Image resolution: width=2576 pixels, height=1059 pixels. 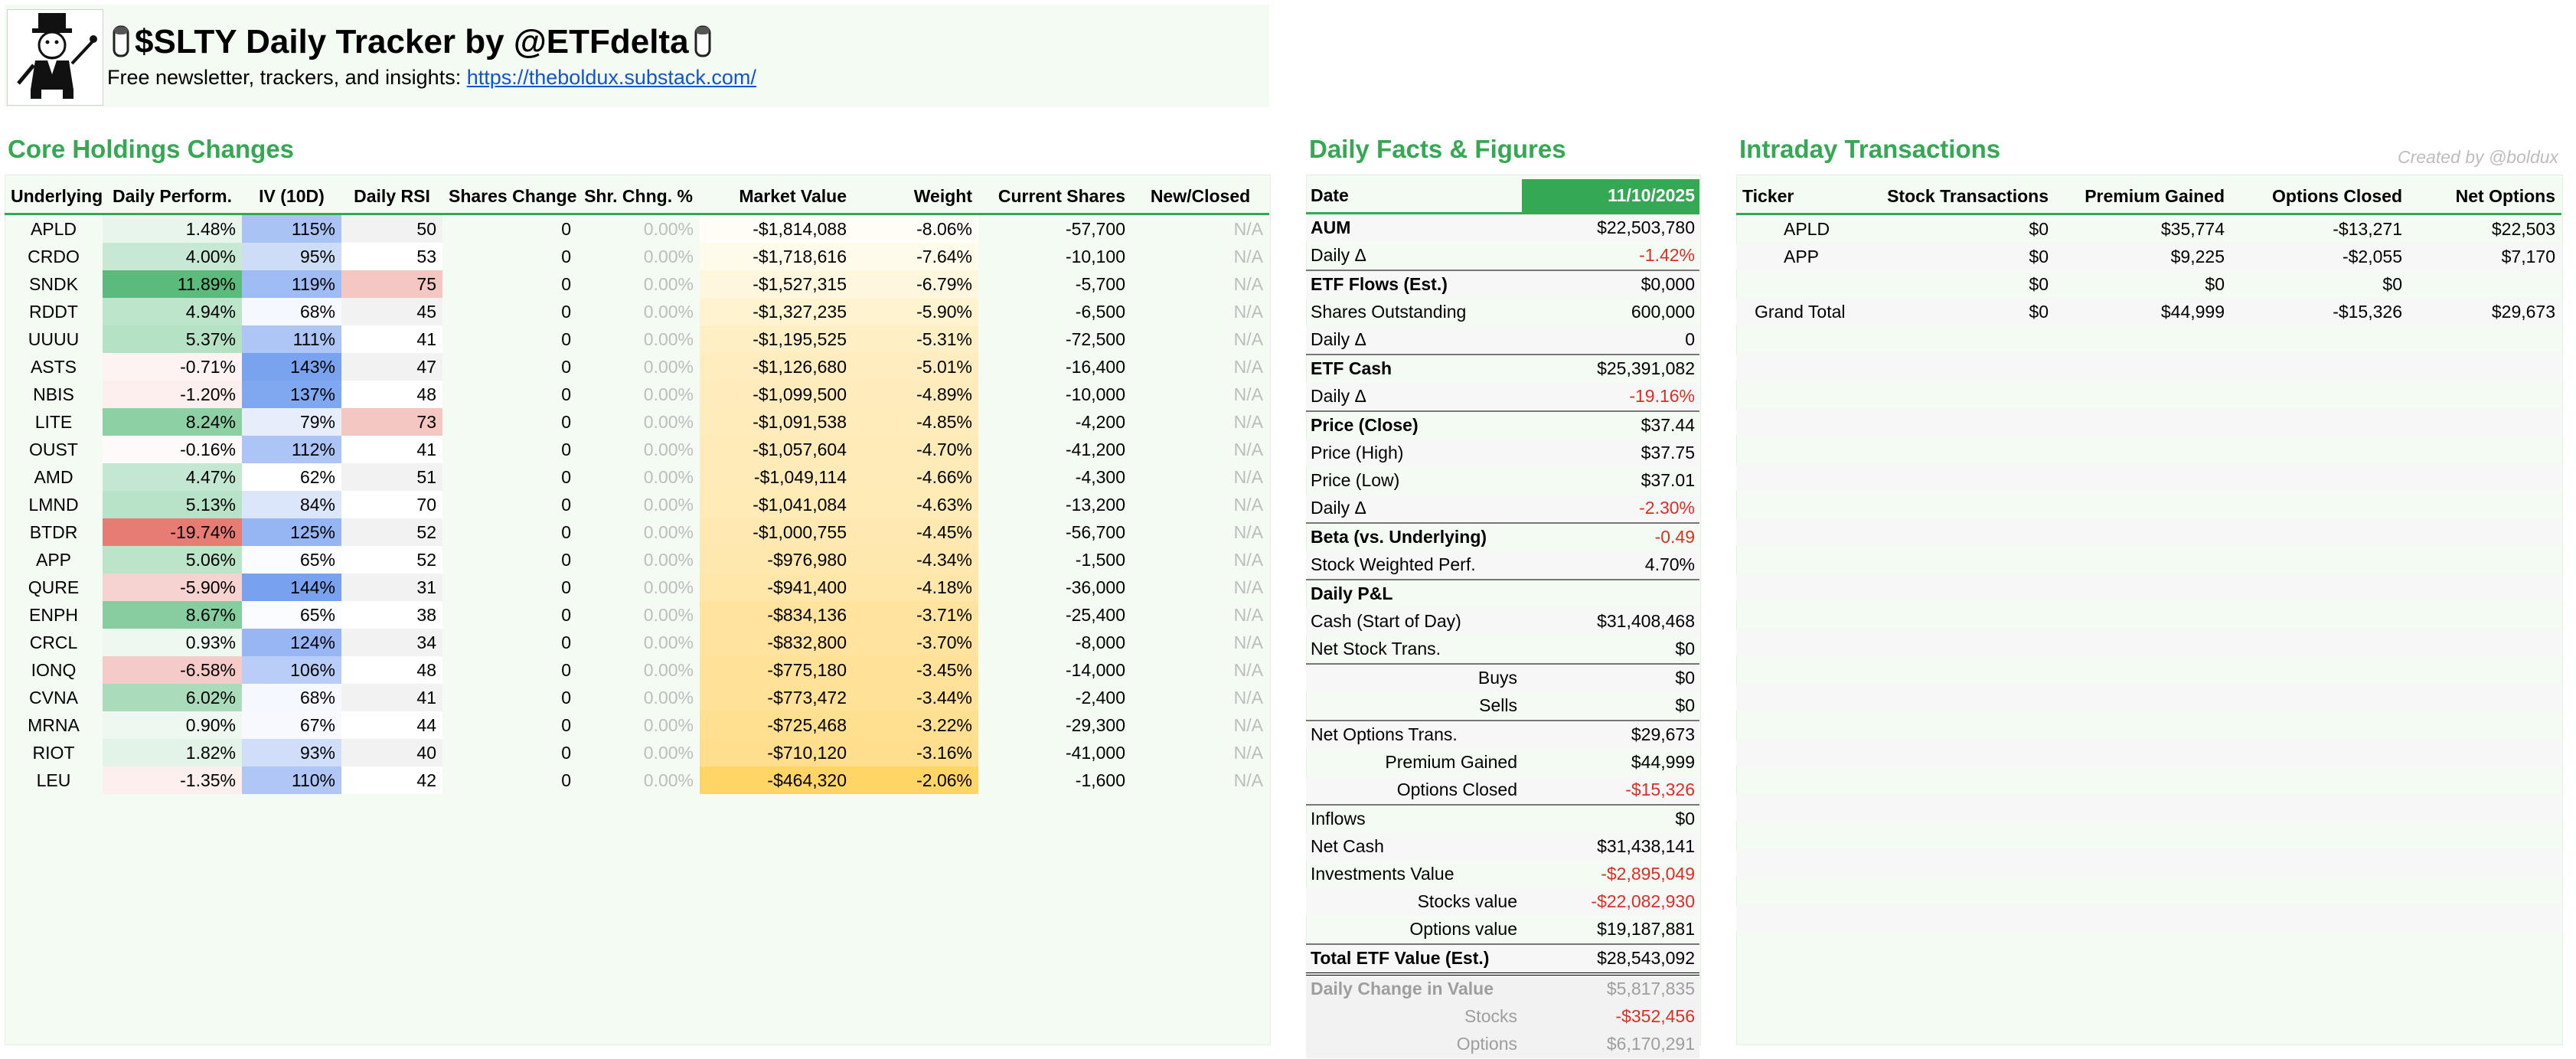 I want to click on ticker-cell: ASTS, so click(x=53, y=367).